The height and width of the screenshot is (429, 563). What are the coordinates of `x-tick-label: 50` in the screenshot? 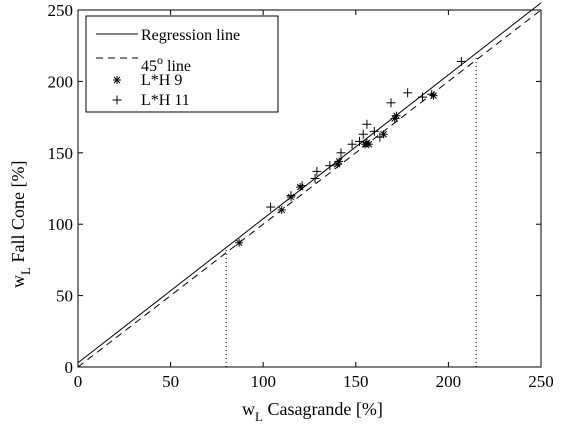 It's located at (170, 381).